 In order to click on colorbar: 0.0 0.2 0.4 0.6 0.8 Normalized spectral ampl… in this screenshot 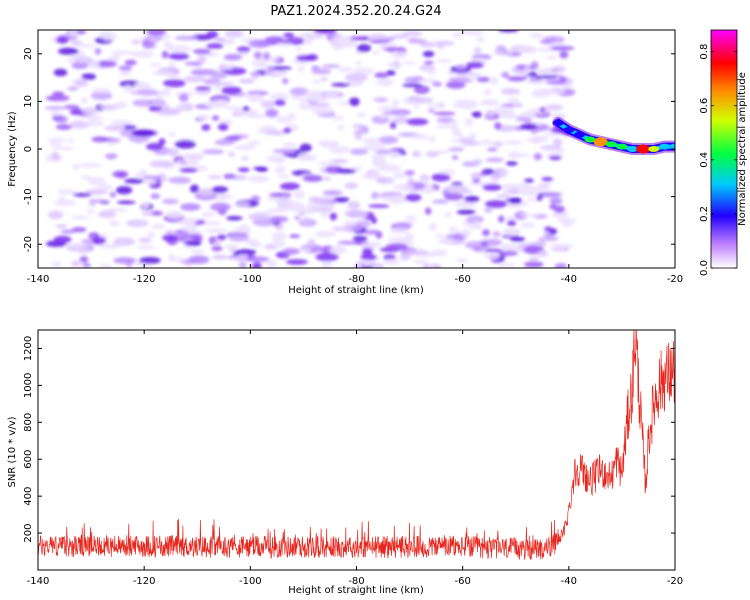, I will do `click(723, 152)`.